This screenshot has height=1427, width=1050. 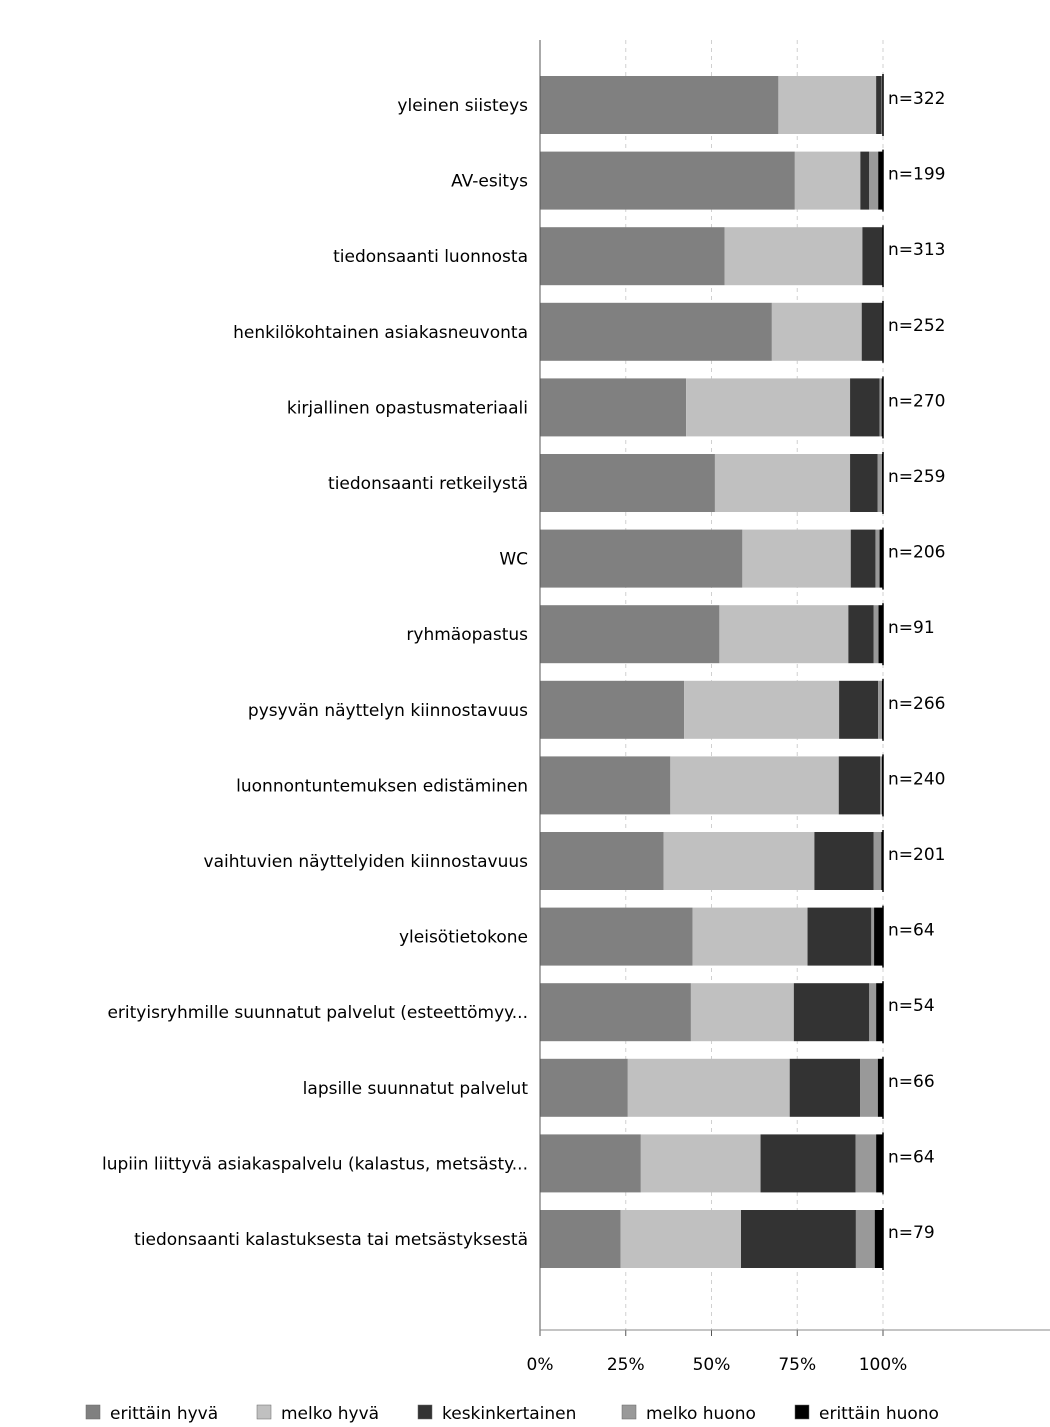 What do you see at coordinates (509, 1414) in the screenshot?
I see `legend-label: keskinkertainen` at bounding box center [509, 1414].